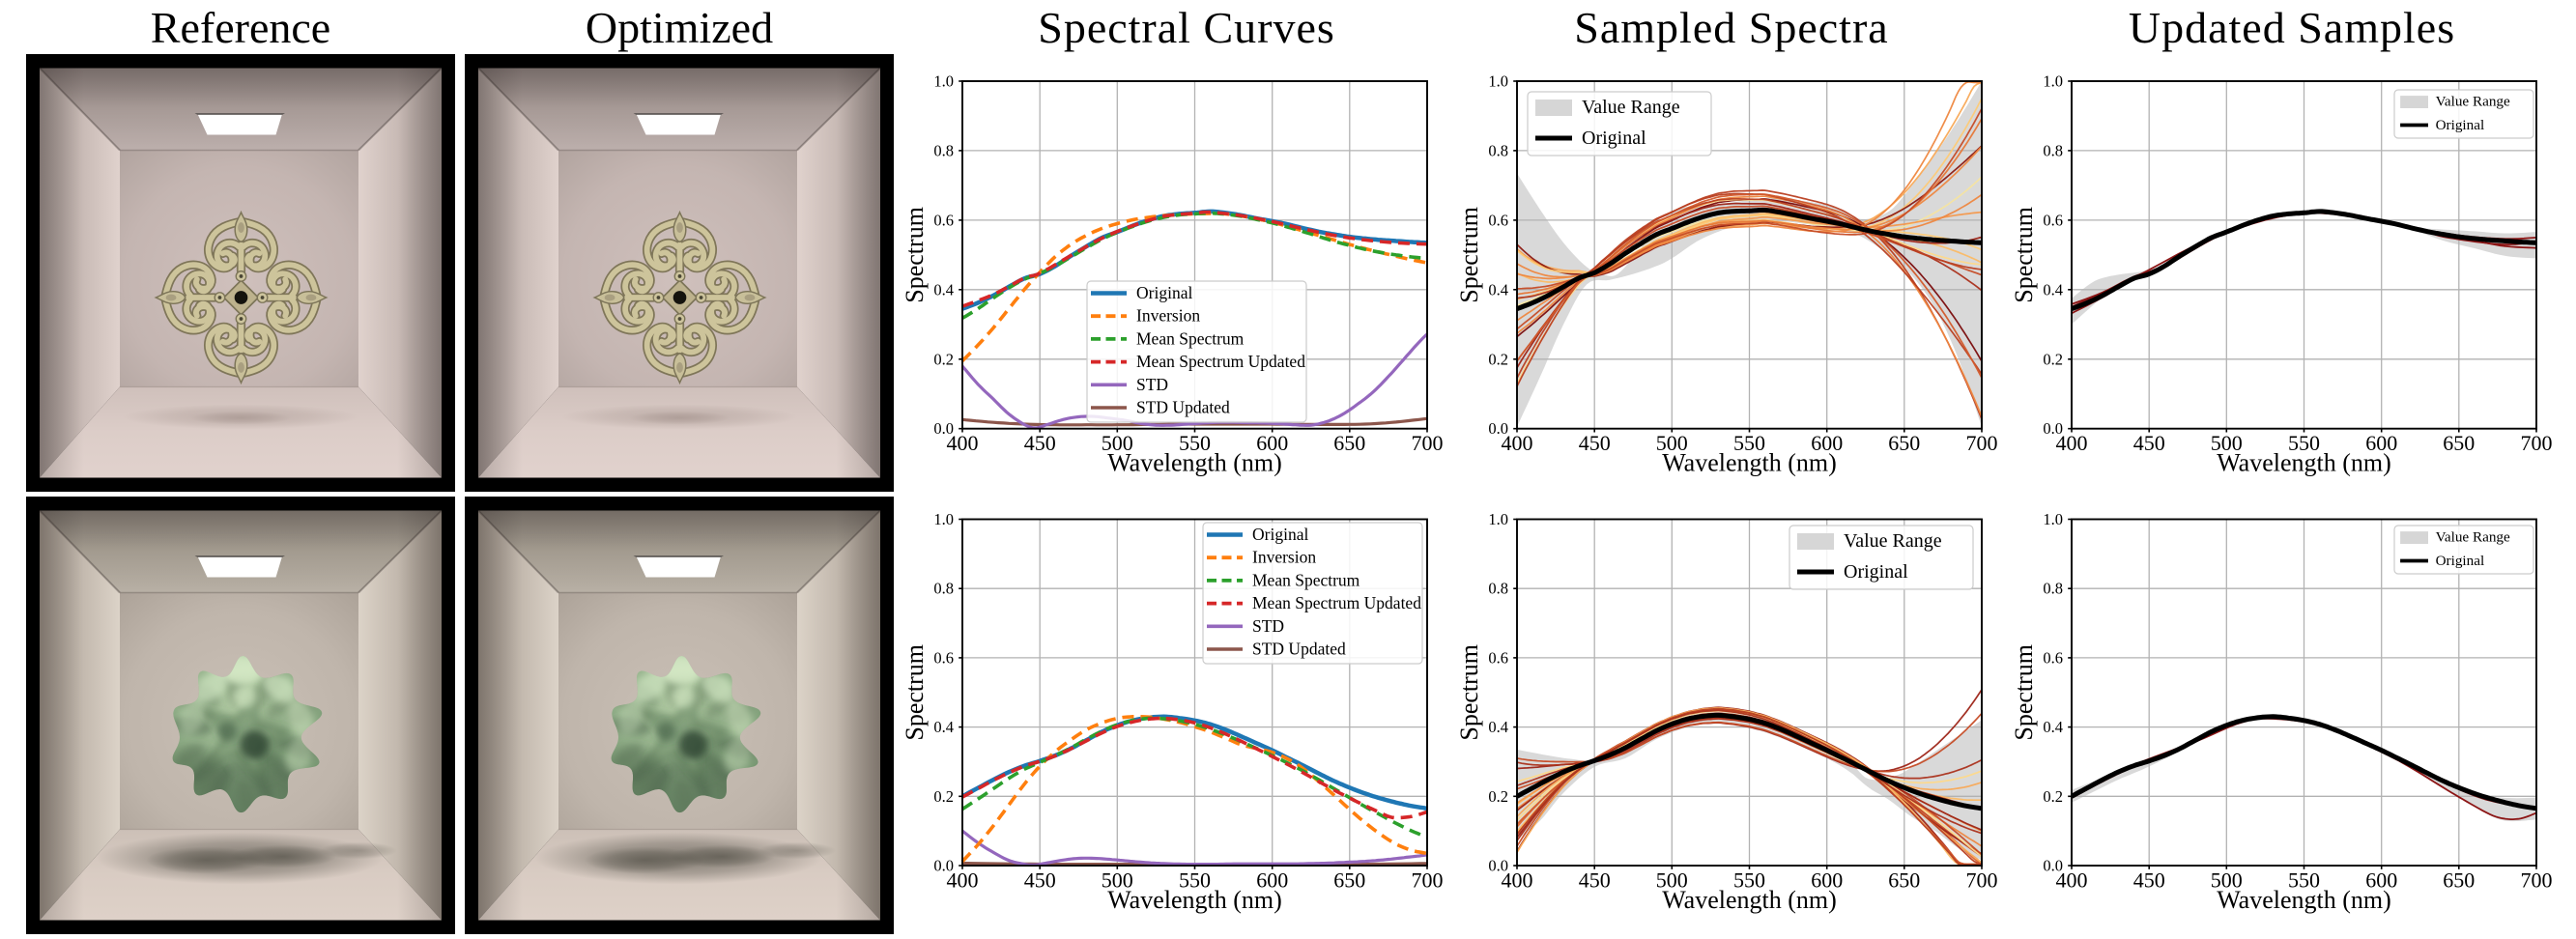 The image size is (2576, 939). Describe the element at coordinates (1152, 384) in the screenshot. I see `svg-text: STD` at that location.